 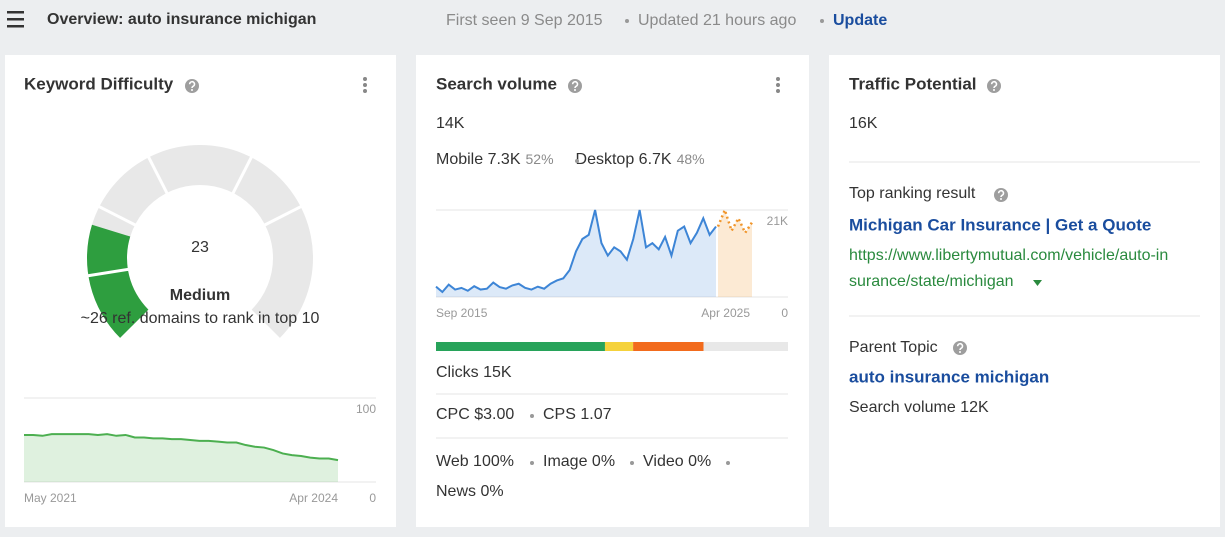 I want to click on serp-type: News 0%, so click(x=470, y=491).